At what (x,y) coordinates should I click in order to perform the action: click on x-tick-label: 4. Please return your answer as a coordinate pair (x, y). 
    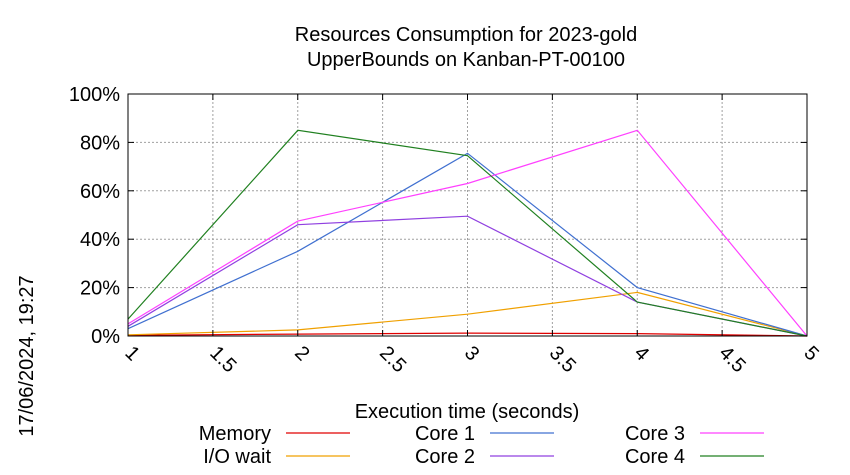
    Looking at the image, I should click on (641, 353).